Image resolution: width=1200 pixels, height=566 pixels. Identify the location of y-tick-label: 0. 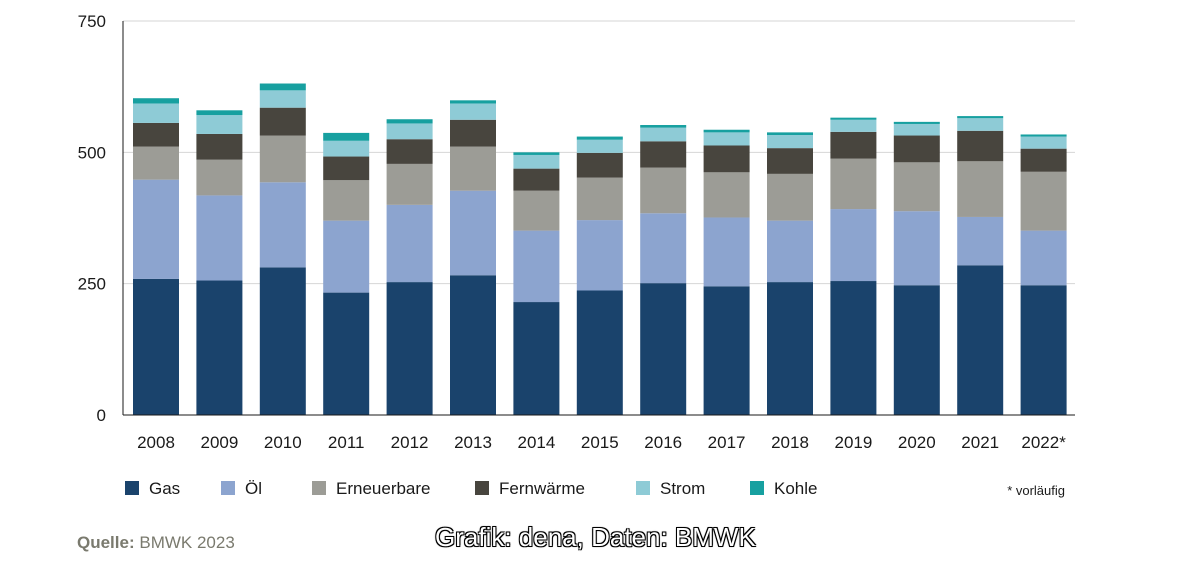
(101, 415).